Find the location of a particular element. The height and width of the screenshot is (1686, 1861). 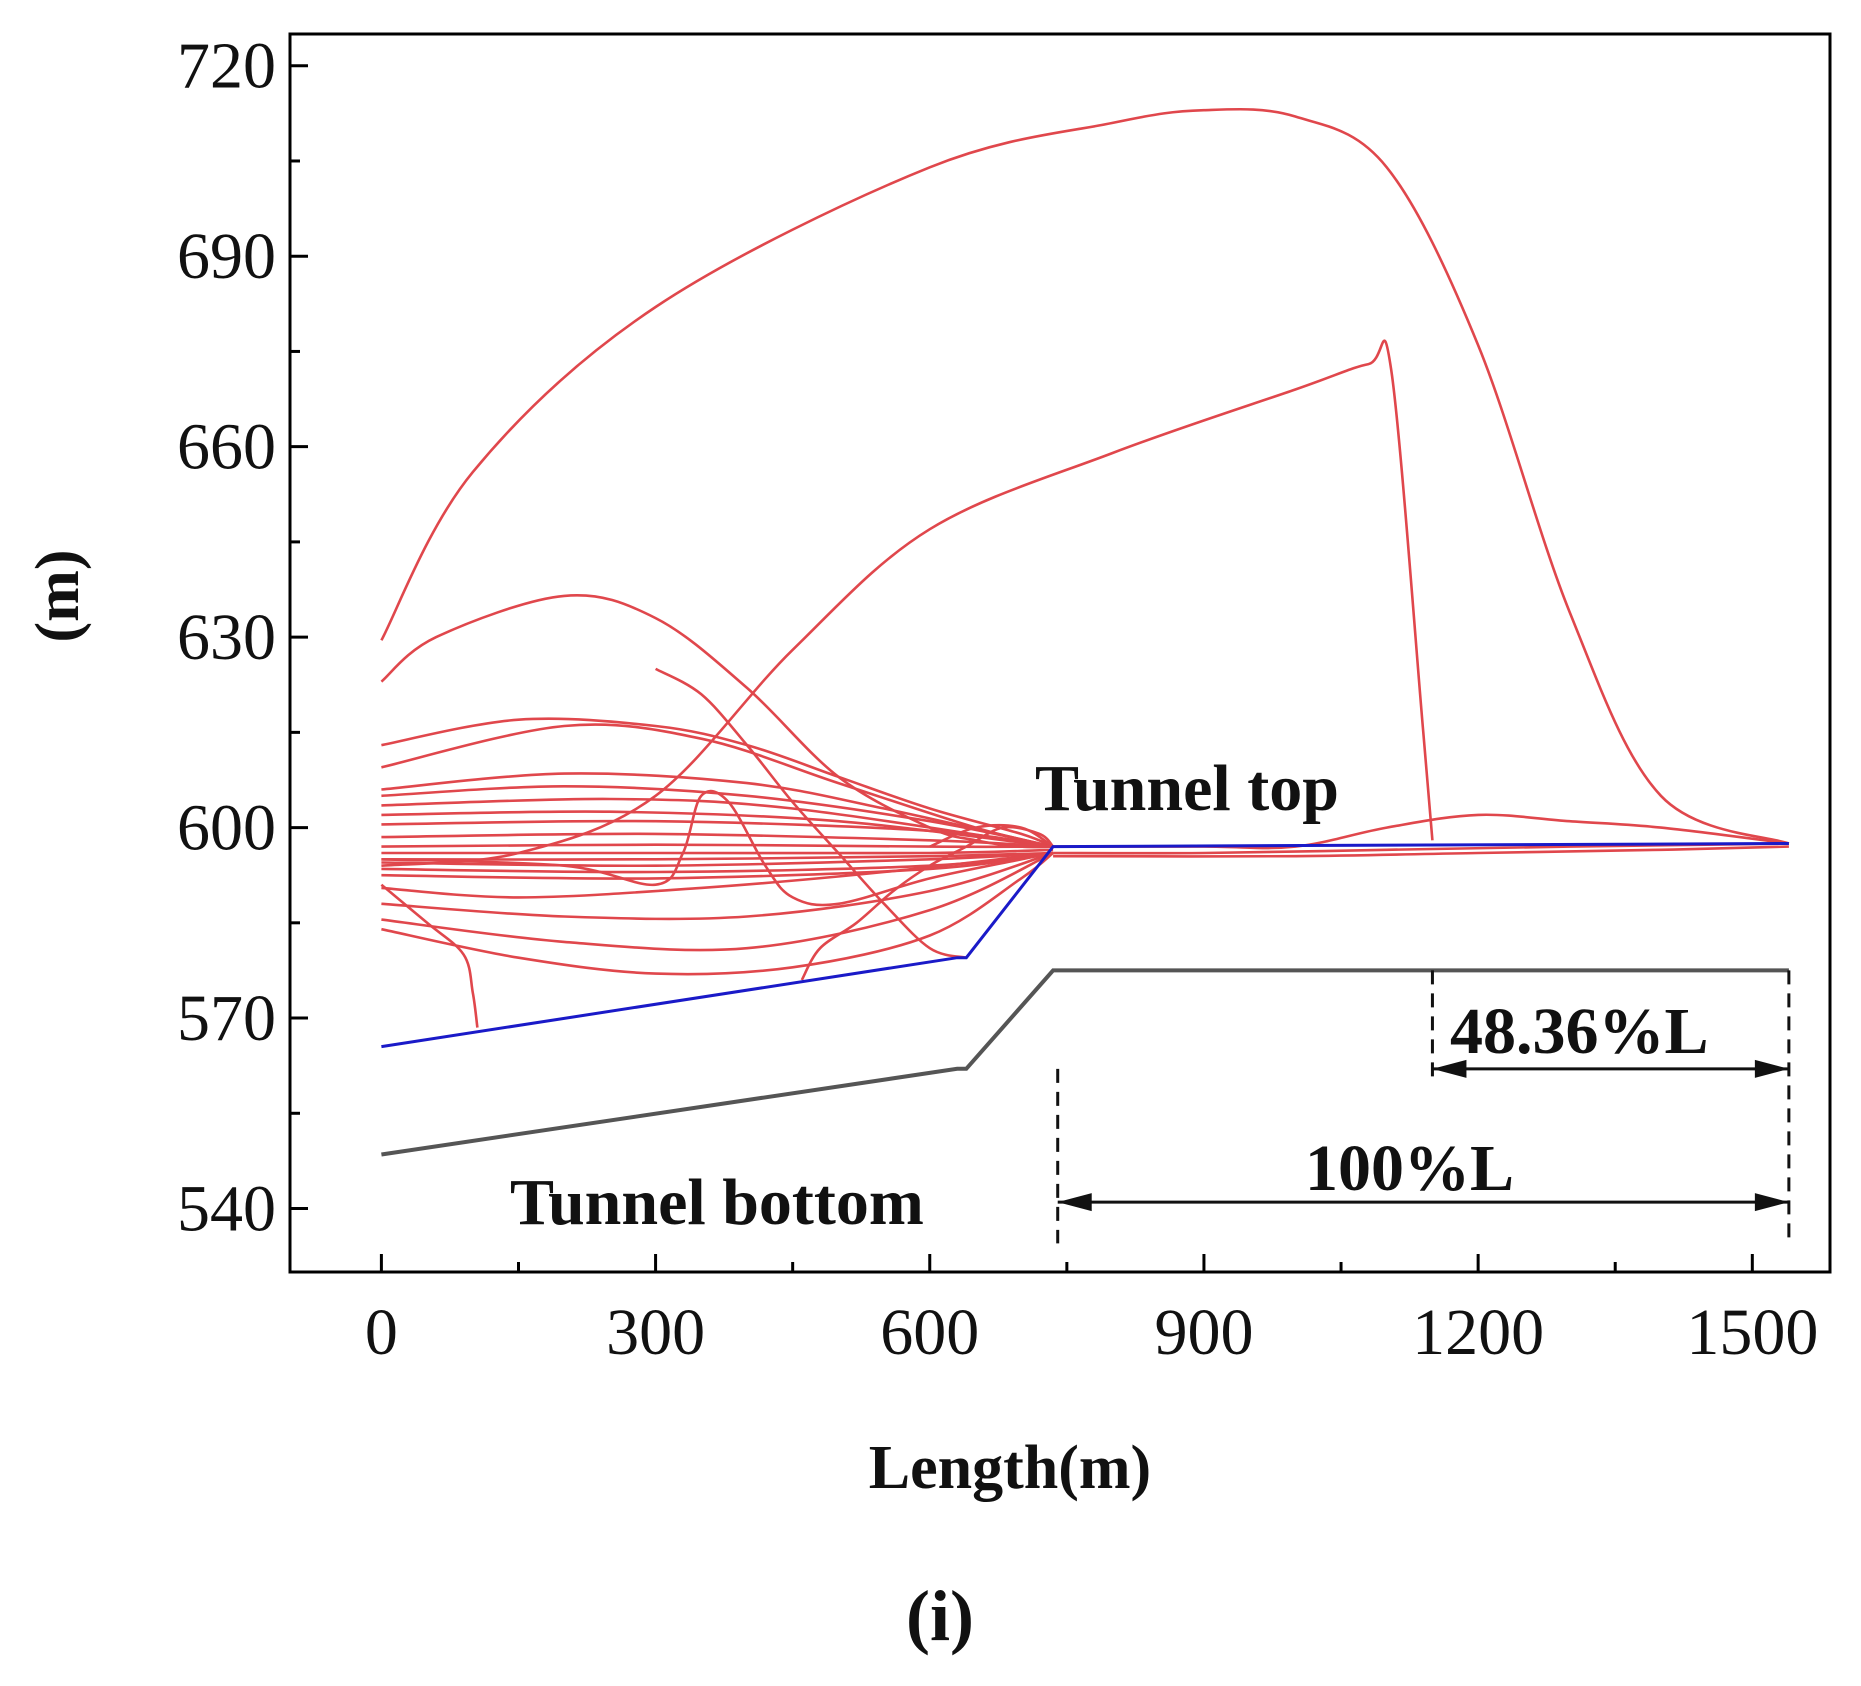

x-tick-label: 0 is located at coordinates (381, 1332).